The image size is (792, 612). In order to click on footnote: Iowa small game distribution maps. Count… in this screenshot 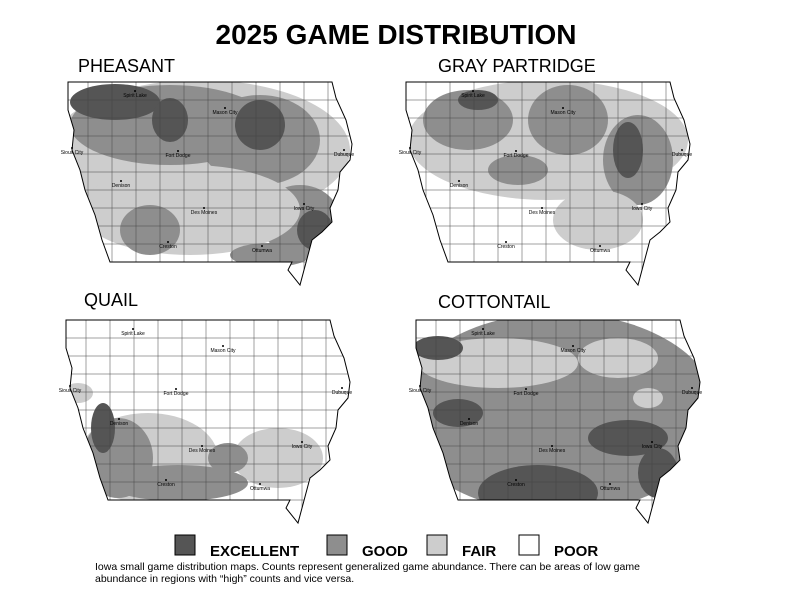, I will do `click(367, 573)`.